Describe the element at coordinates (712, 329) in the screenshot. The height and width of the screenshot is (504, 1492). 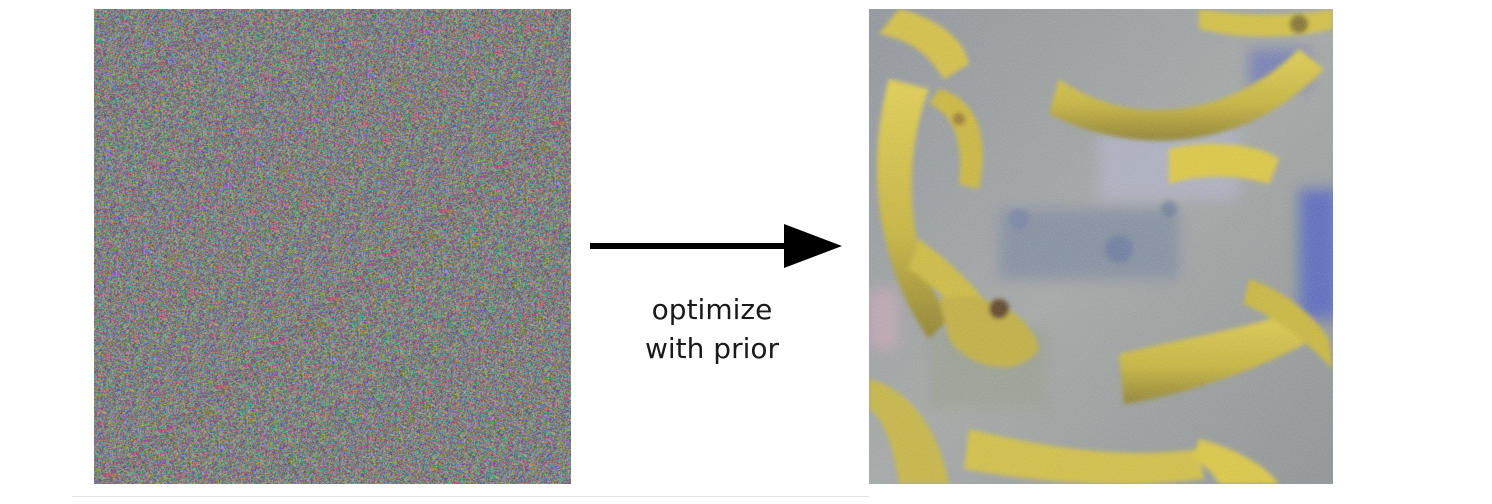
I see `arrow-caption: optimize with prior` at that location.